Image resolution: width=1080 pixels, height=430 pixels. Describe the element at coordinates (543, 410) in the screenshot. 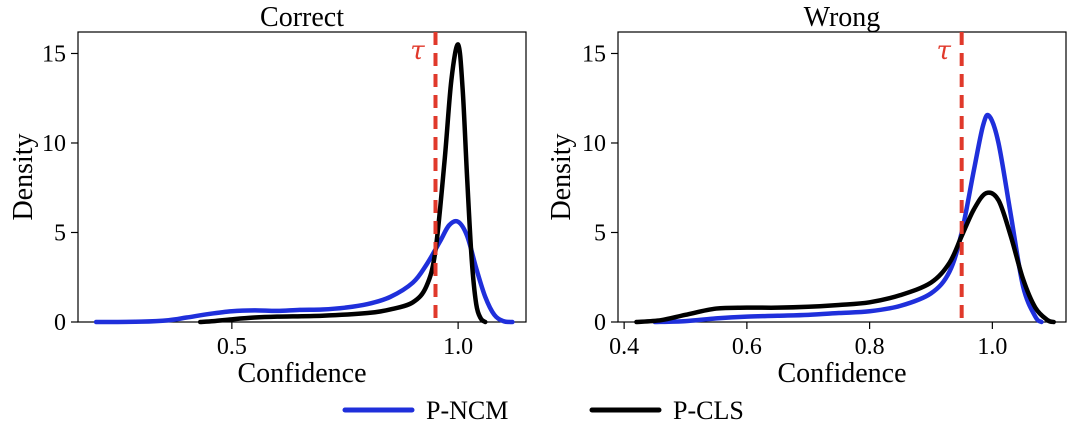

I see `legend: P-NCM P-CLS` at that location.